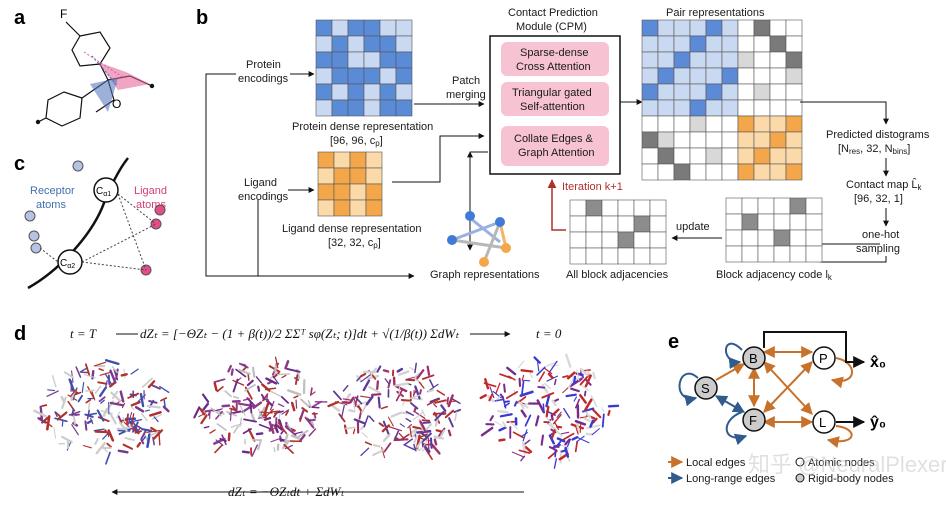 This screenshot has height=507, width=946. What do you see at coordinates (466, 95) in the screenshot?
I see `patch-merging-label-2: merging` at bounding box center [466, 95].